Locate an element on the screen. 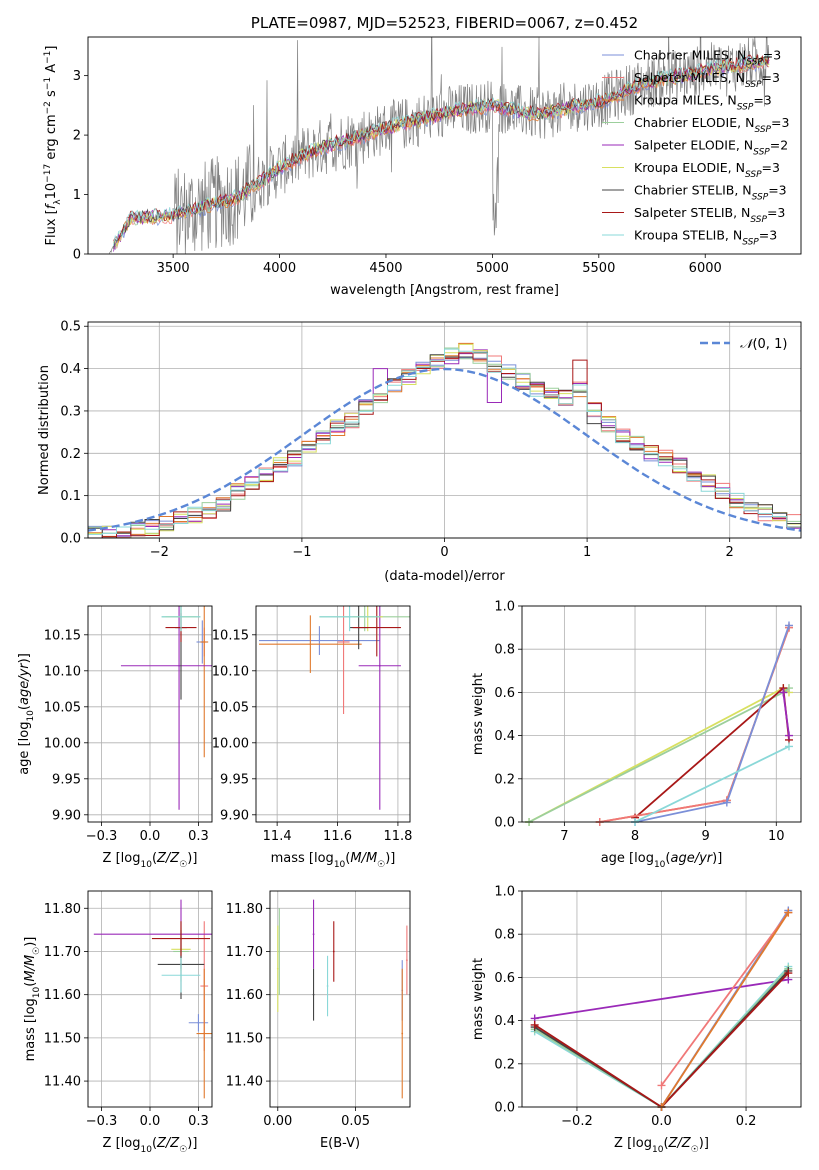 The width and height of the screenshot is (819, 1170). label-part: ] is located at coordinates (51, 48).